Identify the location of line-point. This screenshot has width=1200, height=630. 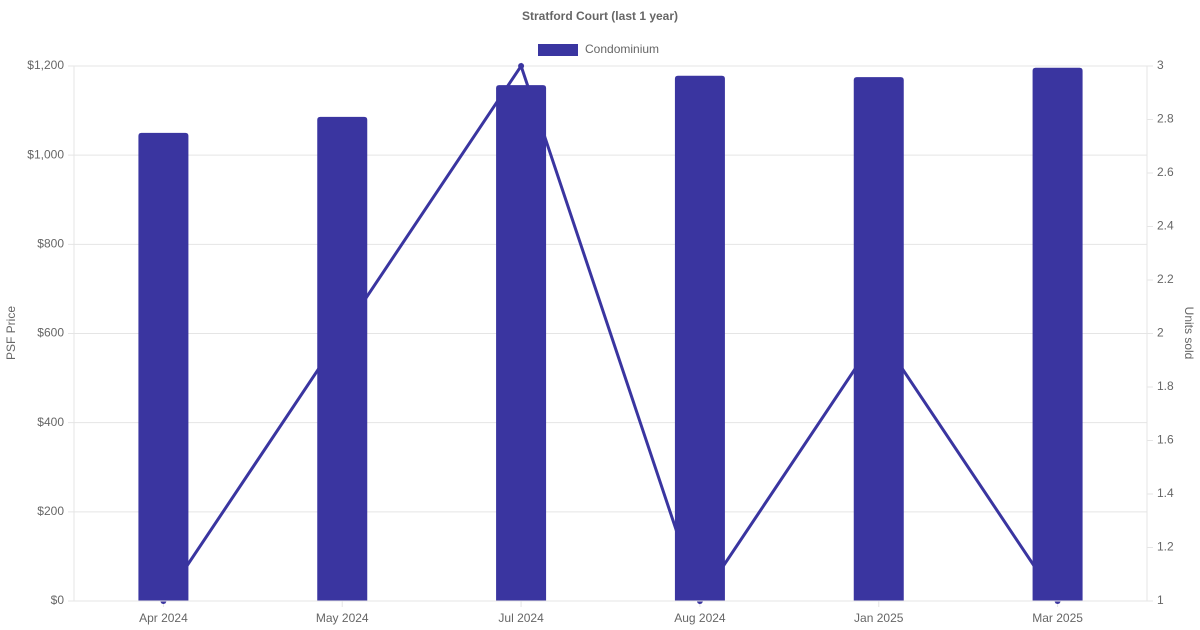
(521, 66).